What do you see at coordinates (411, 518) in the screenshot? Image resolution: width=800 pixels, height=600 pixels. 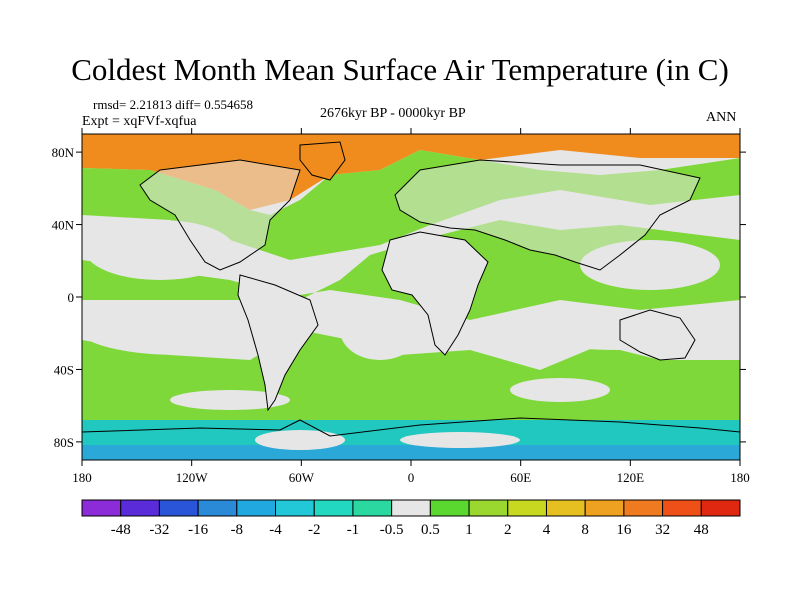 I see `colorbar: -48 -32 -16 -8 -4 -2 -1 -0.5 0.5 1 2 4 8 16 32 48` at bounding box center [411, 518].